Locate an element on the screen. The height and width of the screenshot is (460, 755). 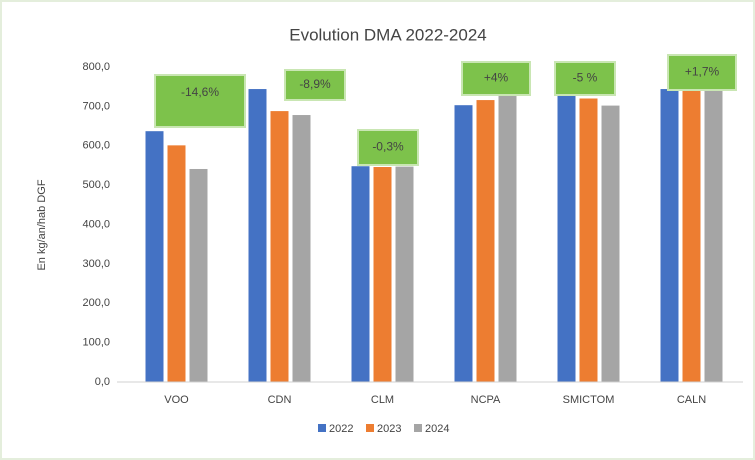
annotation-text: +1,7% is located at coordinates (702, 72).